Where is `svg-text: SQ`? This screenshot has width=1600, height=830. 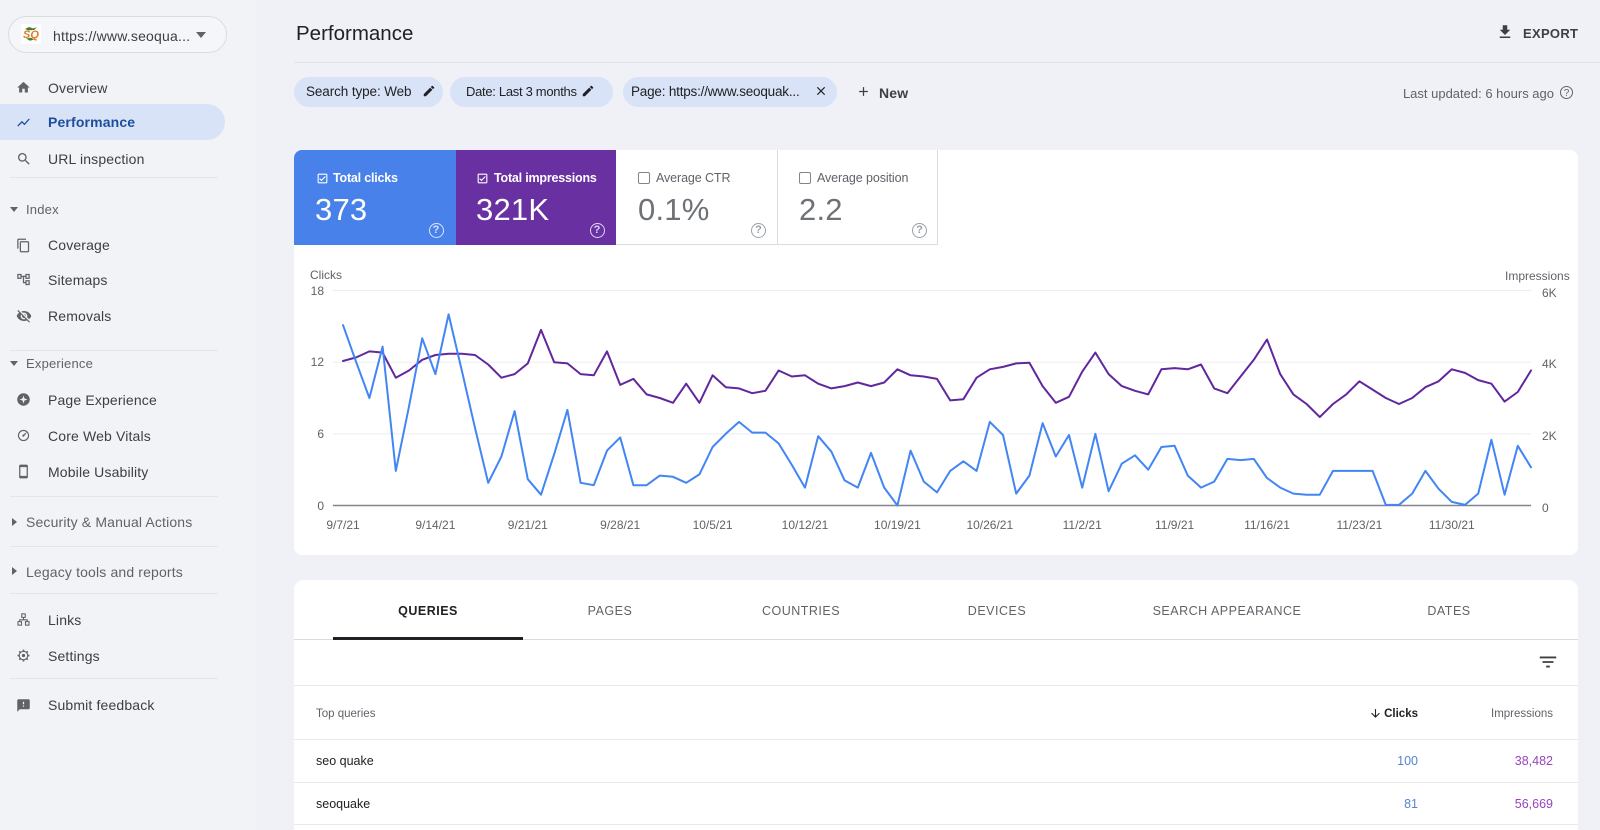 svg-text: SQ is located at coordinates (31, 35).